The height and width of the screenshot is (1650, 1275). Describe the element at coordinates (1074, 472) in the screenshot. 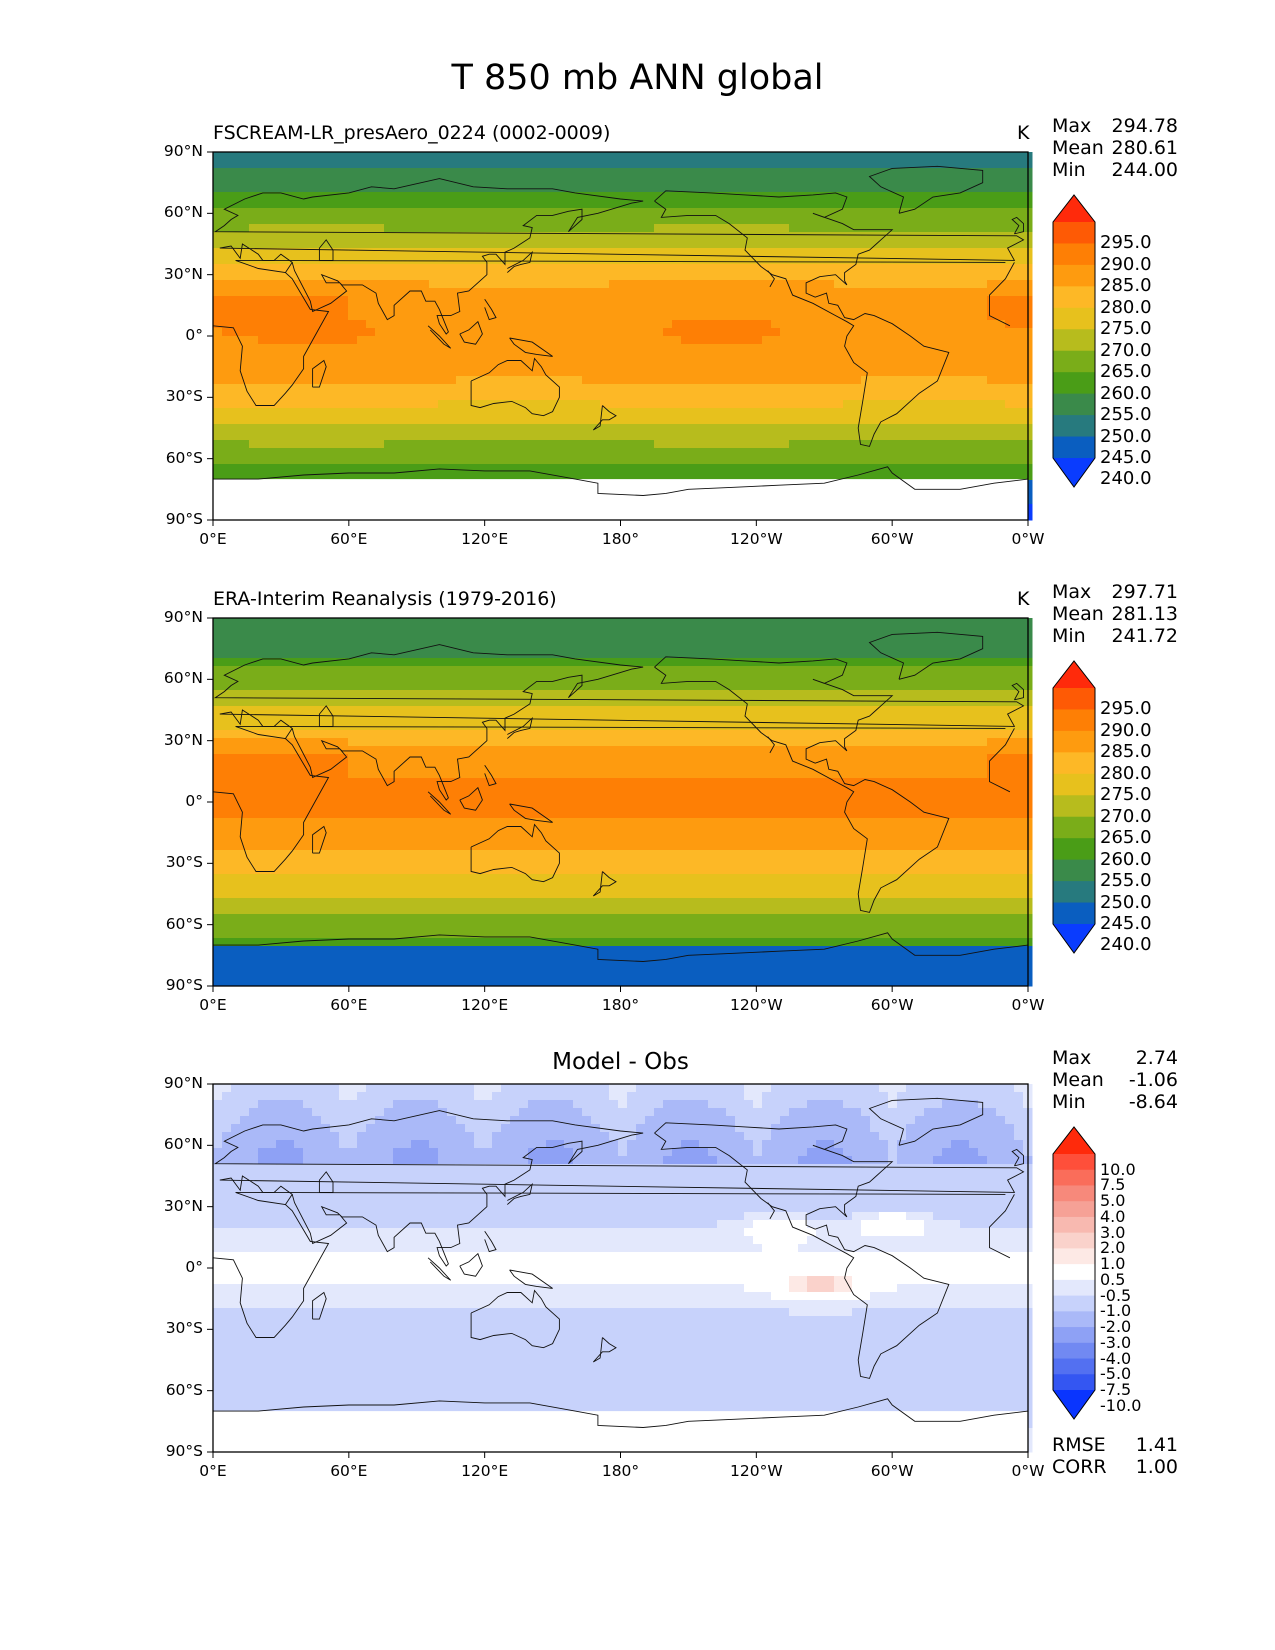

I see `colorbar-extend-bottom` at that location.